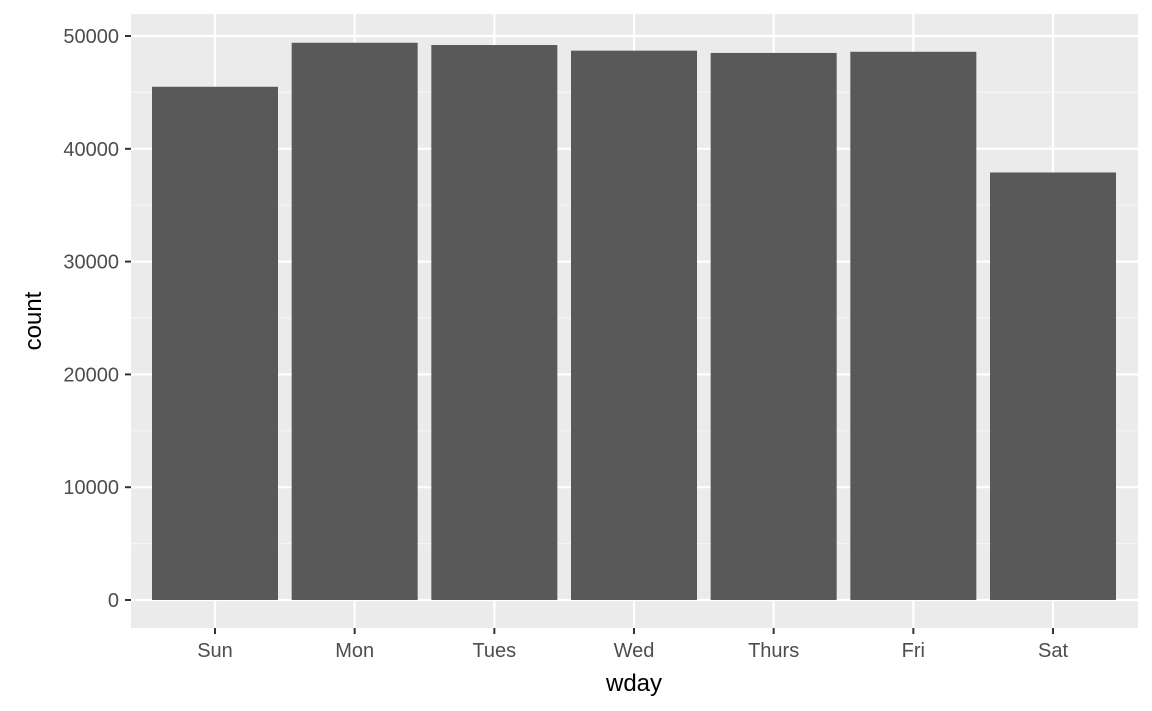 The width and height of the screenshot is (1152, 711). What do you see at coordinates (215, 651) in the screenshot?
I see `x-tick-label: Sun` at bounding box center [215, 651].